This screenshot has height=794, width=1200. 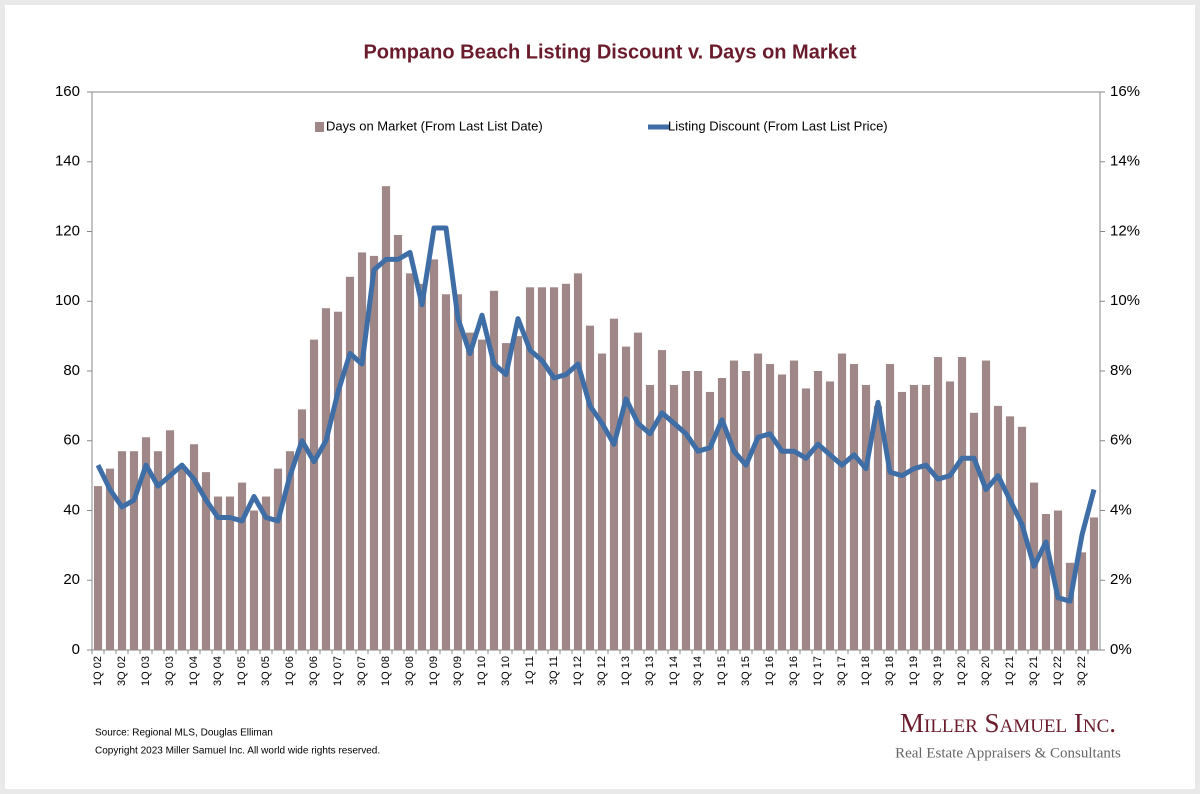 I want to click on x-tick-label: 1Q 20, so click(x=962, y=671).